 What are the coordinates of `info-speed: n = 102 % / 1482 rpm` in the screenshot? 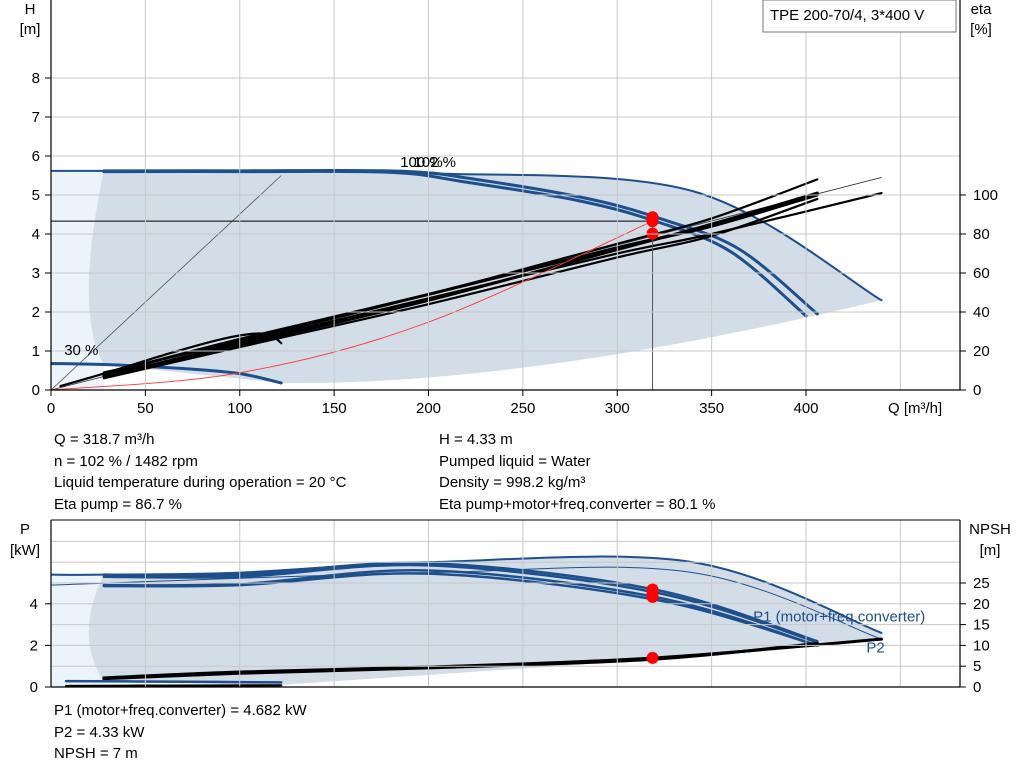 It's located at (126, 461).